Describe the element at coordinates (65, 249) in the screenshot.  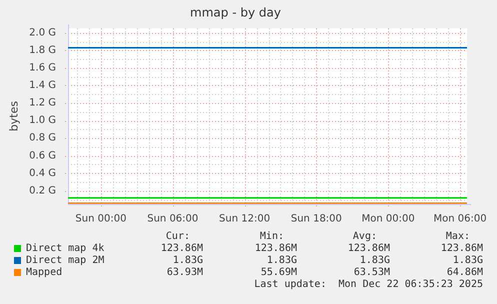
I see `legend-label: Direct map 4k` at that location.